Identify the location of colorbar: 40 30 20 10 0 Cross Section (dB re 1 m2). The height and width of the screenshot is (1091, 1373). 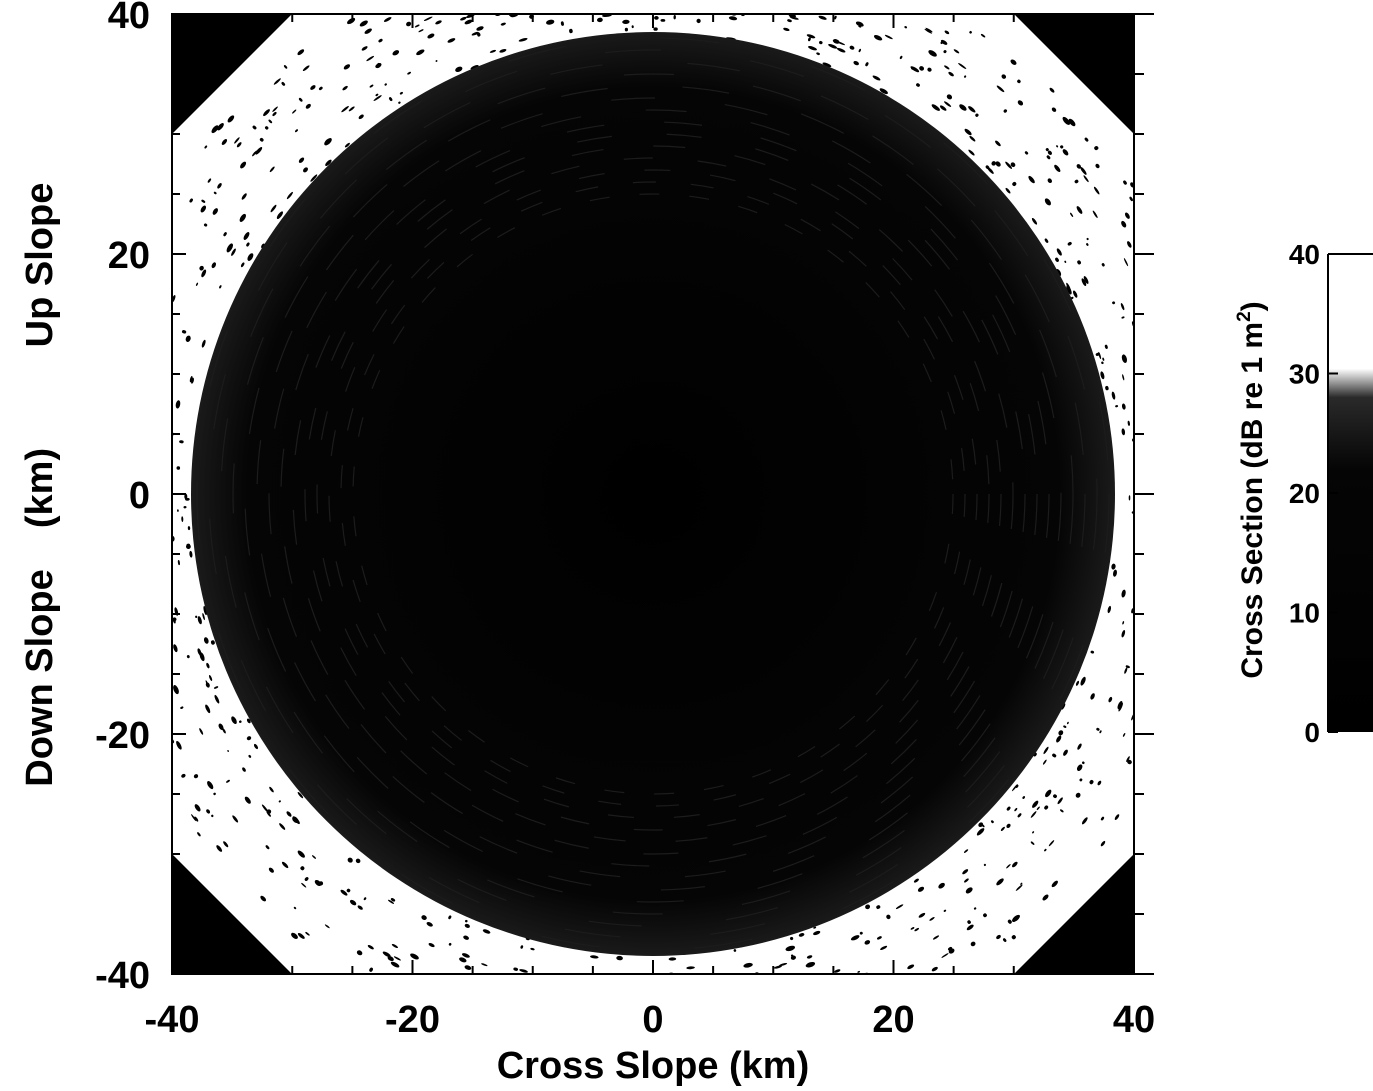
(1303, 493).